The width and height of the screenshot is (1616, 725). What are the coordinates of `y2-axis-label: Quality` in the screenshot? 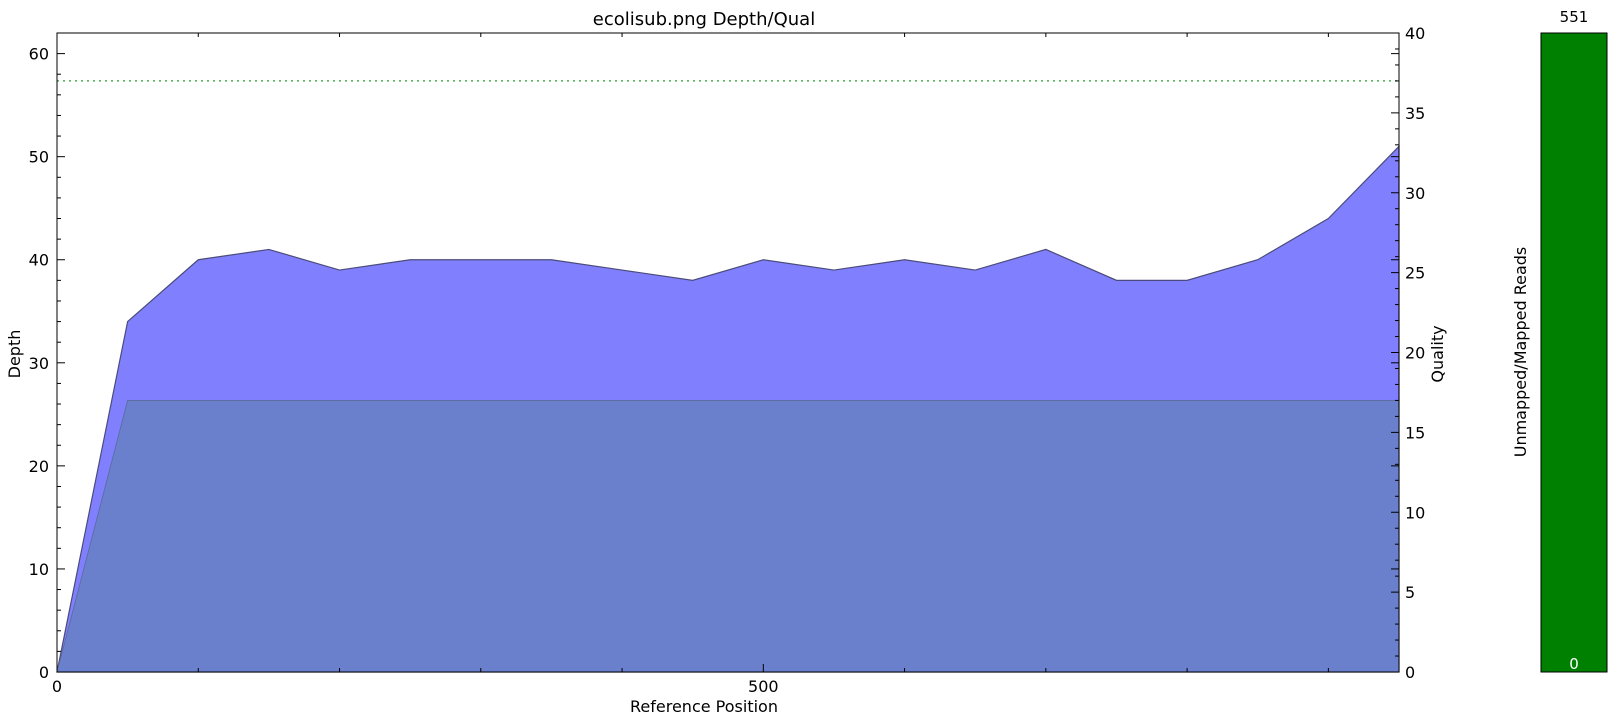 It's located at (1437, 353).